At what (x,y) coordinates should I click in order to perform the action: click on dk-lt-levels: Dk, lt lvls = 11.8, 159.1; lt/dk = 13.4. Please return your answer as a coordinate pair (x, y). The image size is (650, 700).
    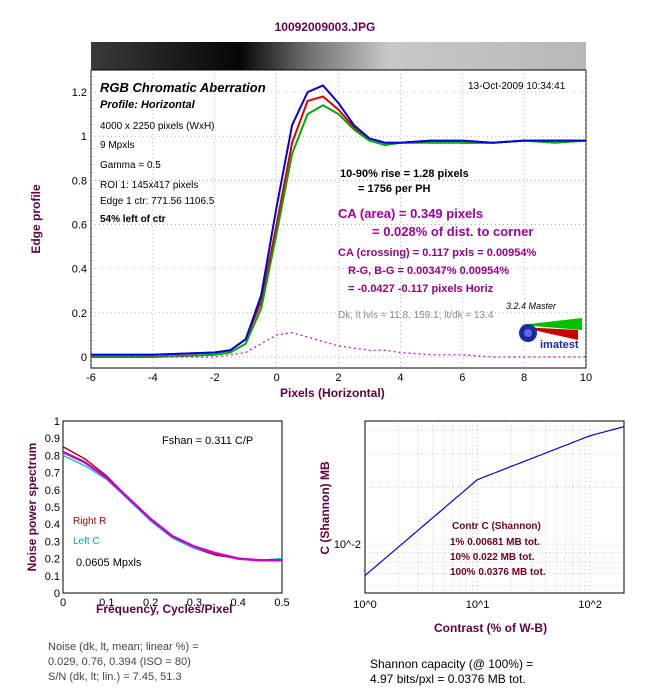
    Looking at the image, I should click on (416, 315).